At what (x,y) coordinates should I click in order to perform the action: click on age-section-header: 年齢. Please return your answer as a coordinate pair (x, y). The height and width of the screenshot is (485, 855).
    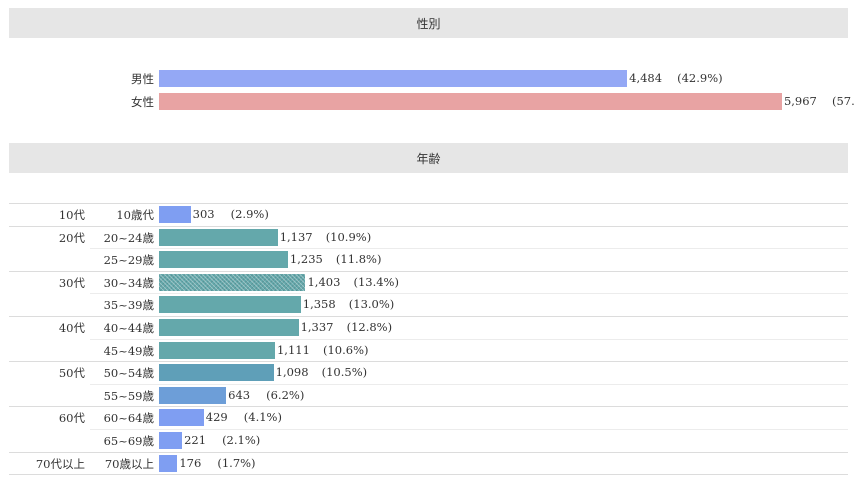
    Looking at the image, I should click on (428, 158).